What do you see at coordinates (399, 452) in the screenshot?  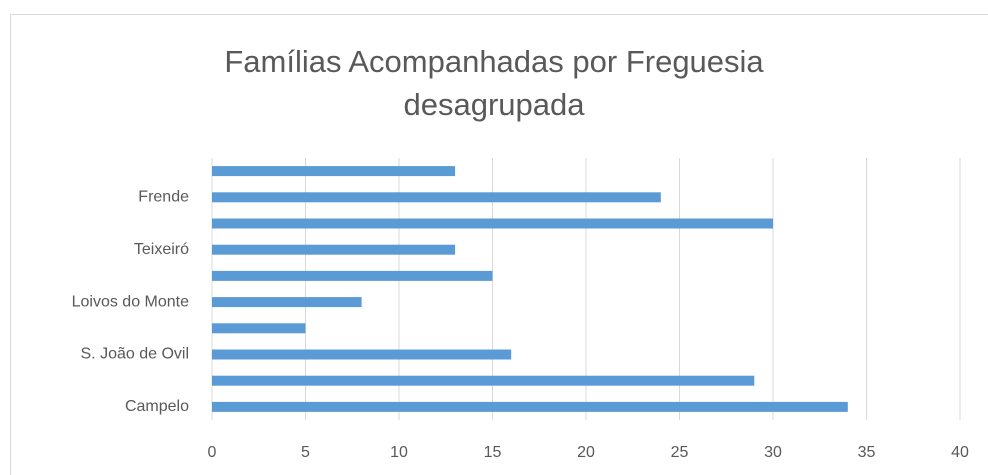 I see `x-tick-label: 10` at bounding box center [399, 452].